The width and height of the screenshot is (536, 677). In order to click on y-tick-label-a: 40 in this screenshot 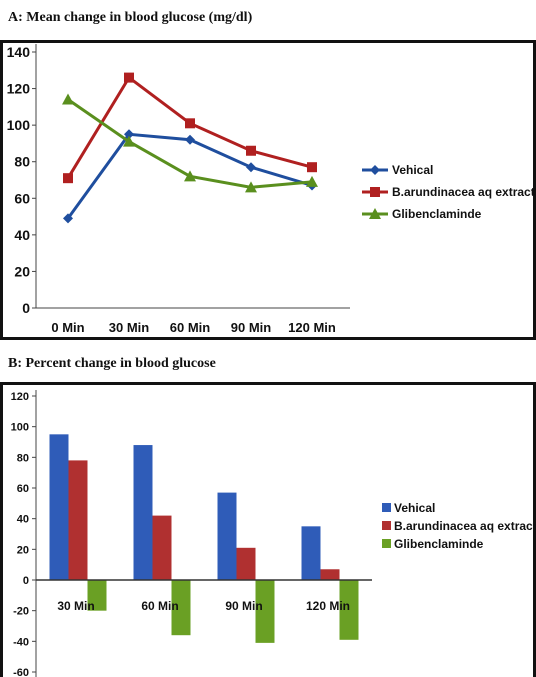, I will do `click(22, 235)`.